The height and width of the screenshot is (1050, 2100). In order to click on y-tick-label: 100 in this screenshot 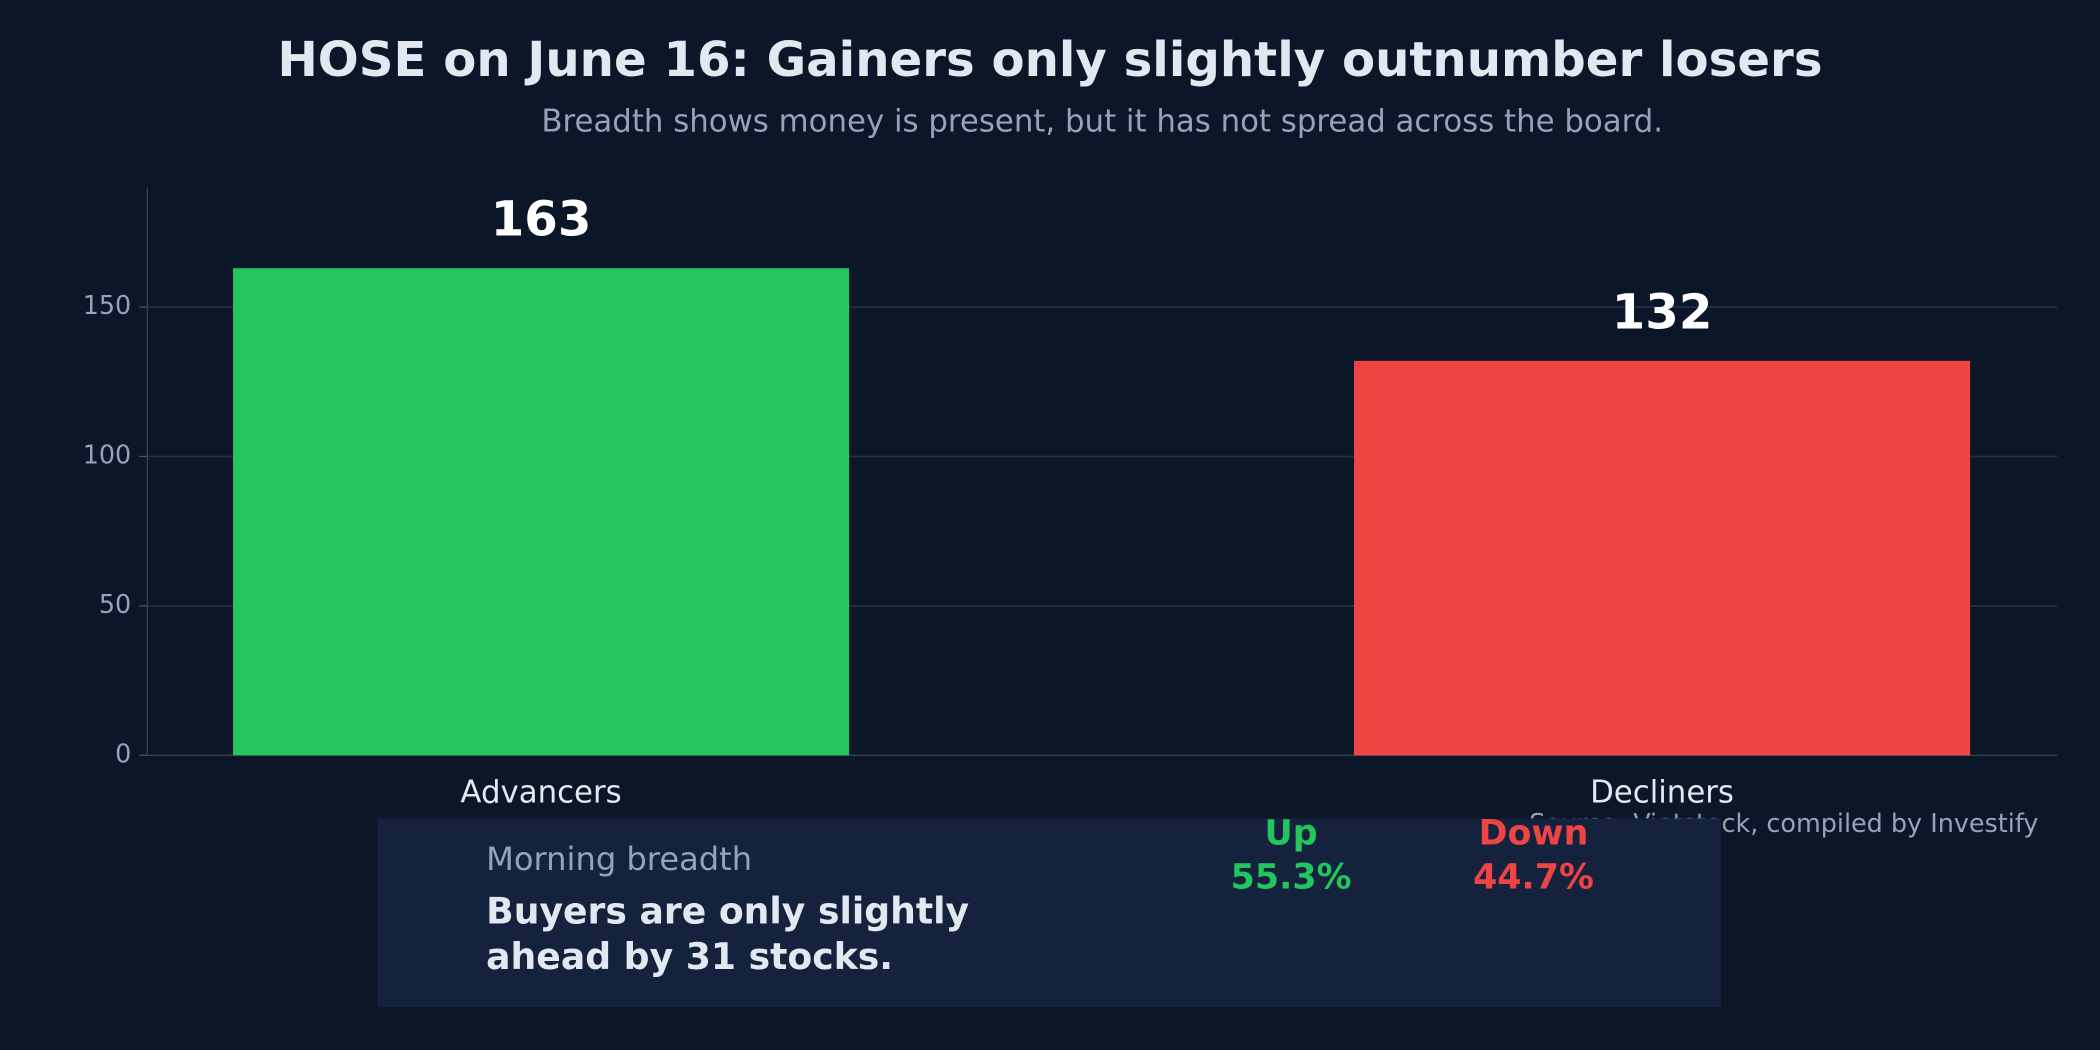, I will do `click(107, 454)`.